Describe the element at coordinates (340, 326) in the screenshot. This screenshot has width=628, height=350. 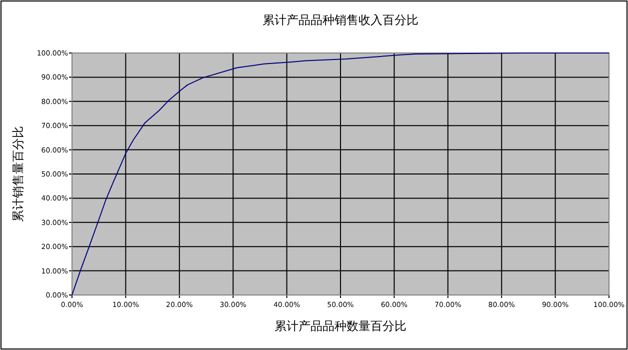
I see `x-axis-title: 累计产品品种数量百分比` at that location.